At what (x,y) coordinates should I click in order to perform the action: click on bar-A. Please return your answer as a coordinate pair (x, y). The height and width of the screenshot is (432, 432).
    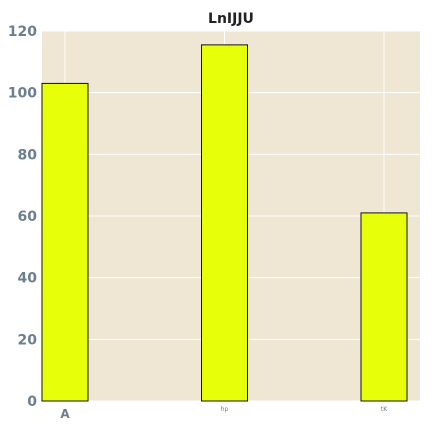
    Looking at the image, I should click on (65, 242).